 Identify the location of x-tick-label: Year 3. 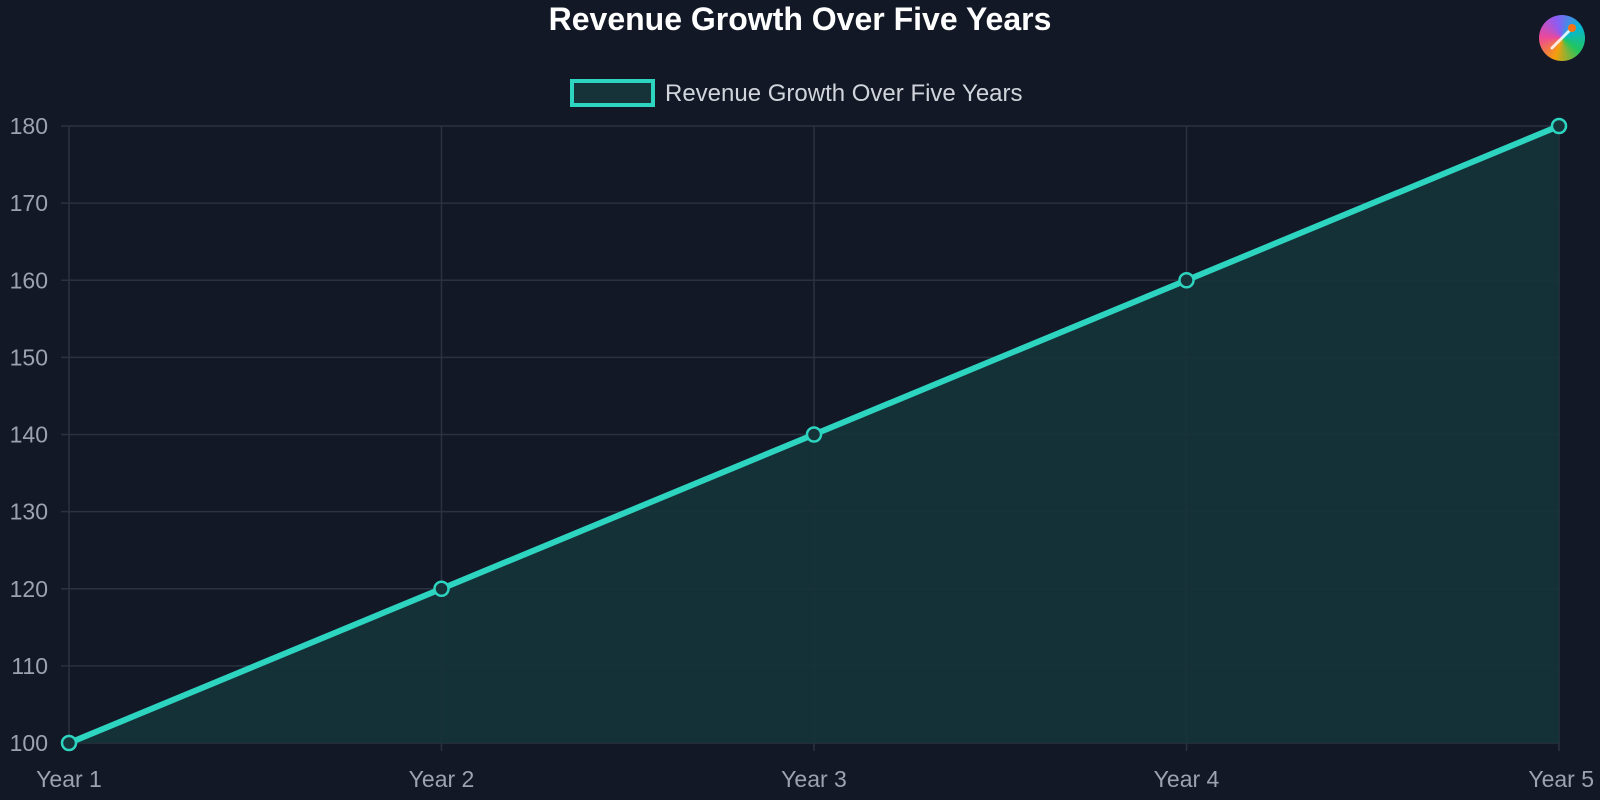
(814, 779).